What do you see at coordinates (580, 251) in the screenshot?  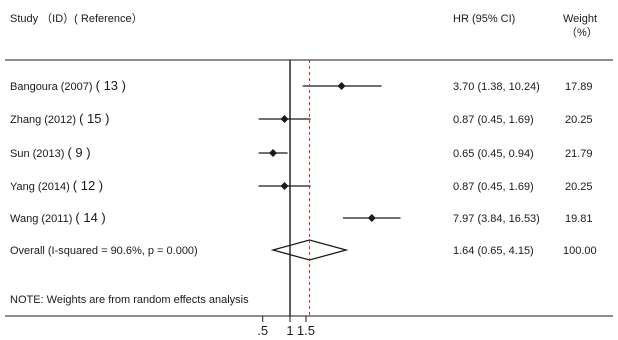 I see `overall-weight-value: 100.00` at bounding box center [580, 251].